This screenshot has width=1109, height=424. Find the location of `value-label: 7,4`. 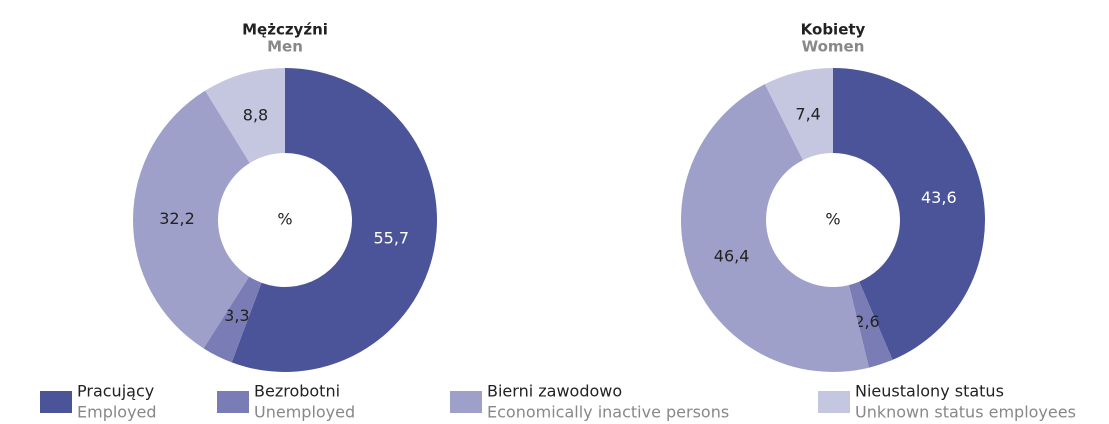

value-label: 7,4 is located at coordinates (807, 113).